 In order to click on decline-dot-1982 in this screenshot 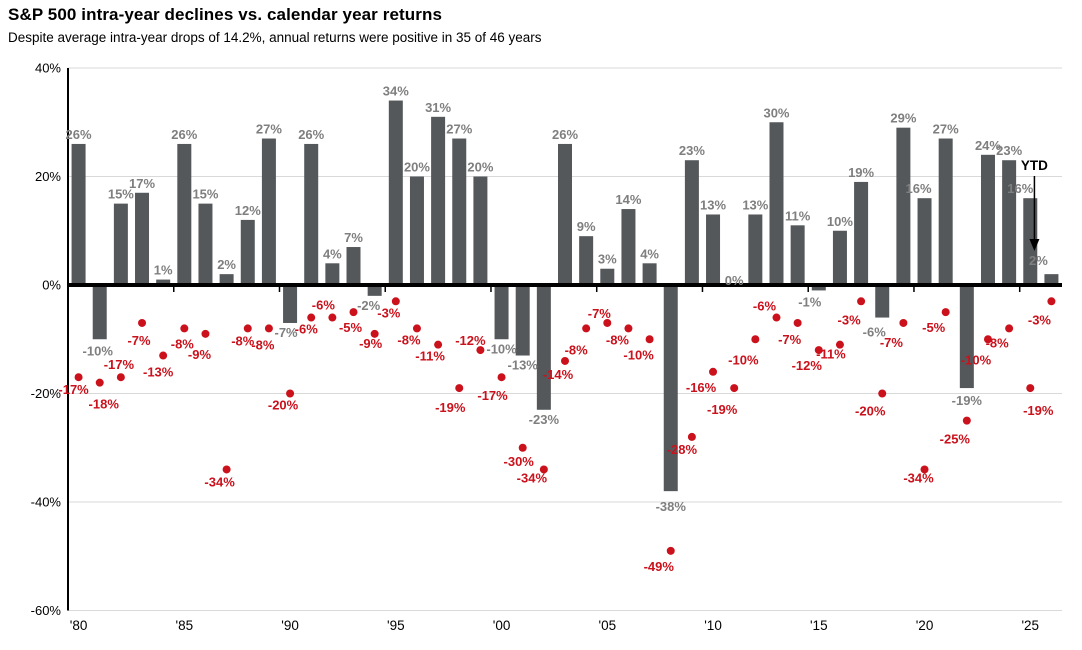, I will do `click(120, 377)`.